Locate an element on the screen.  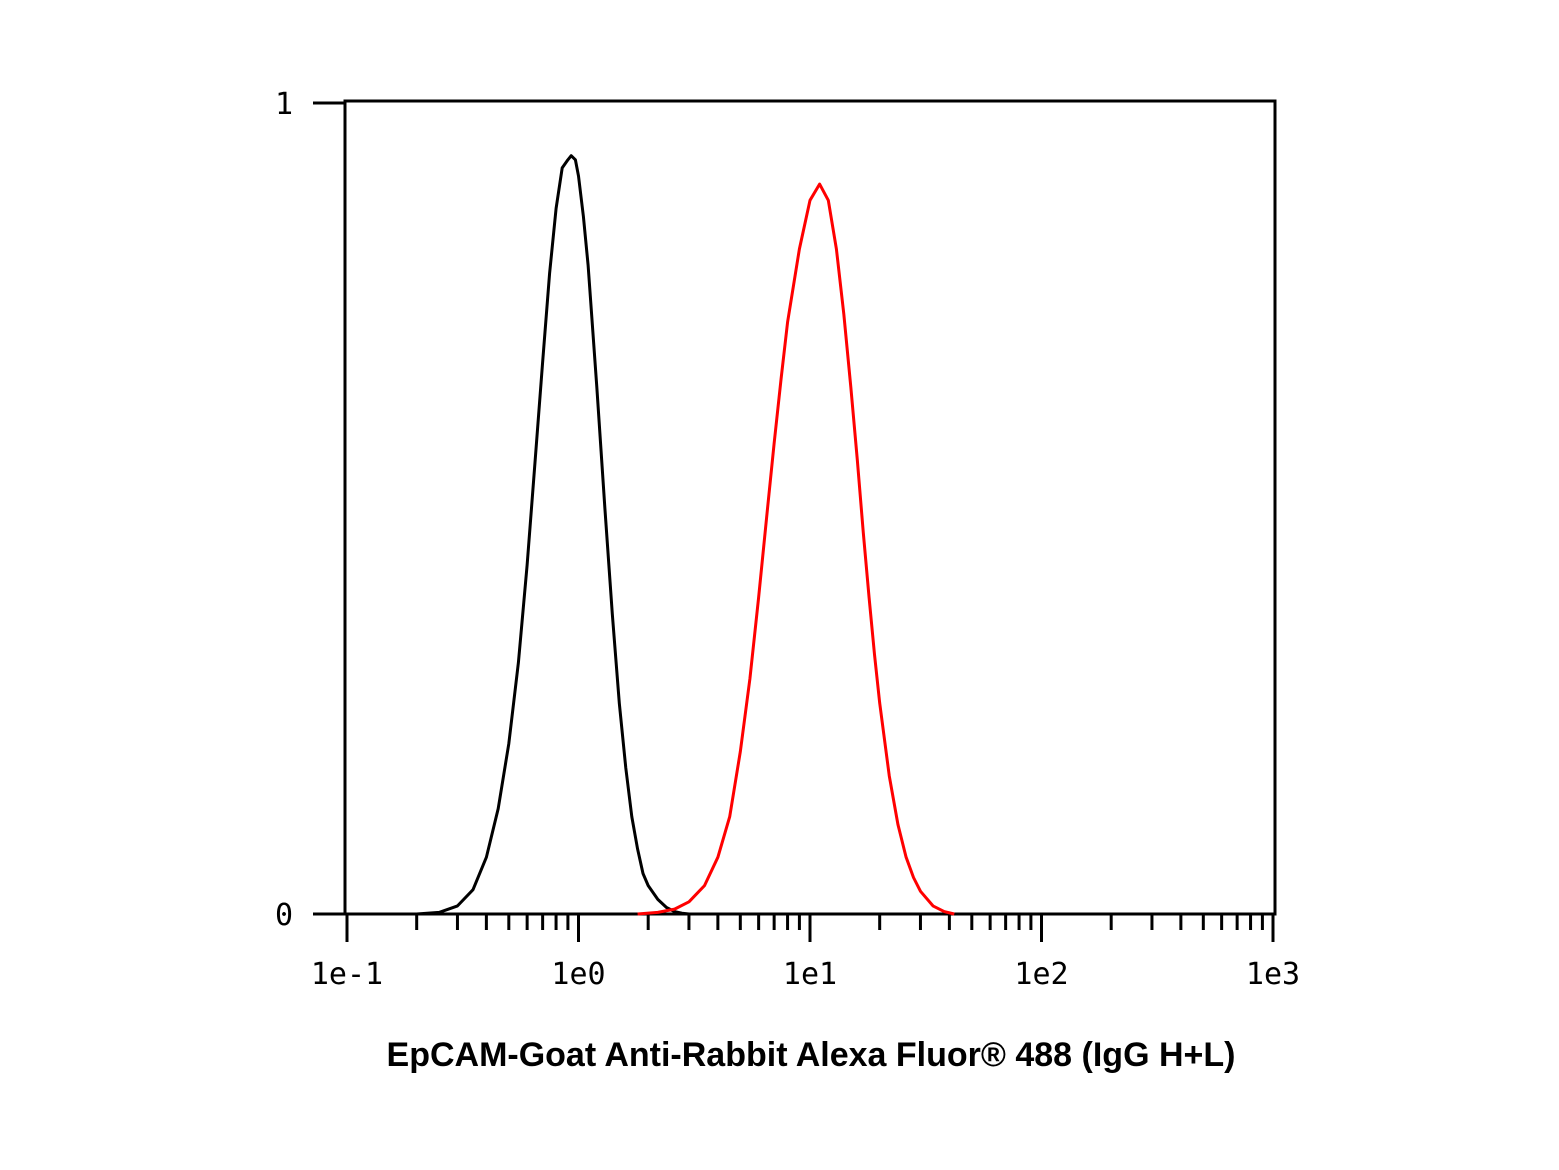
x-tick-label: 1e2 is located at coordinates (1041, 974).